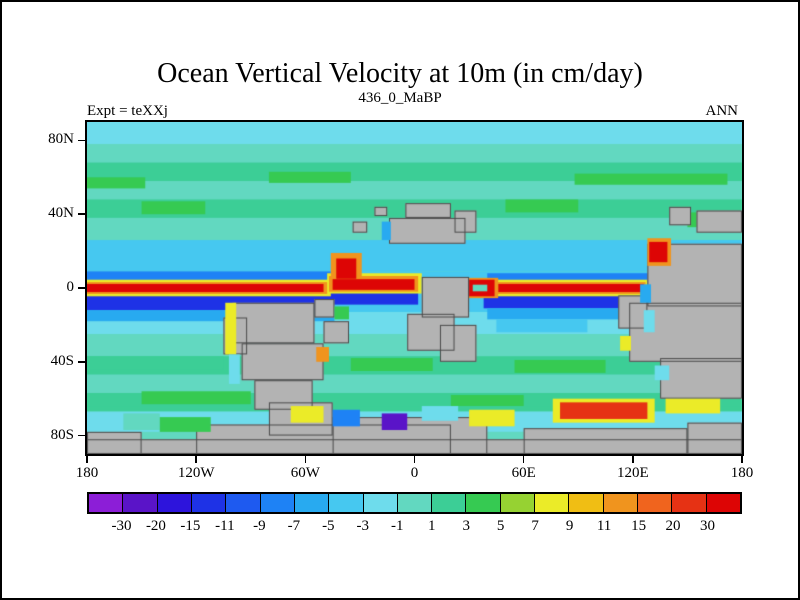  I want to click on colorbar-tick-label: -5, so click(328, 526).